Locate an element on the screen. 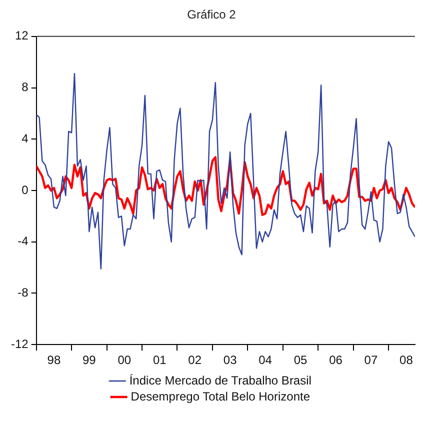  y-tick-label: 8 is located at coordinates (25, 87).